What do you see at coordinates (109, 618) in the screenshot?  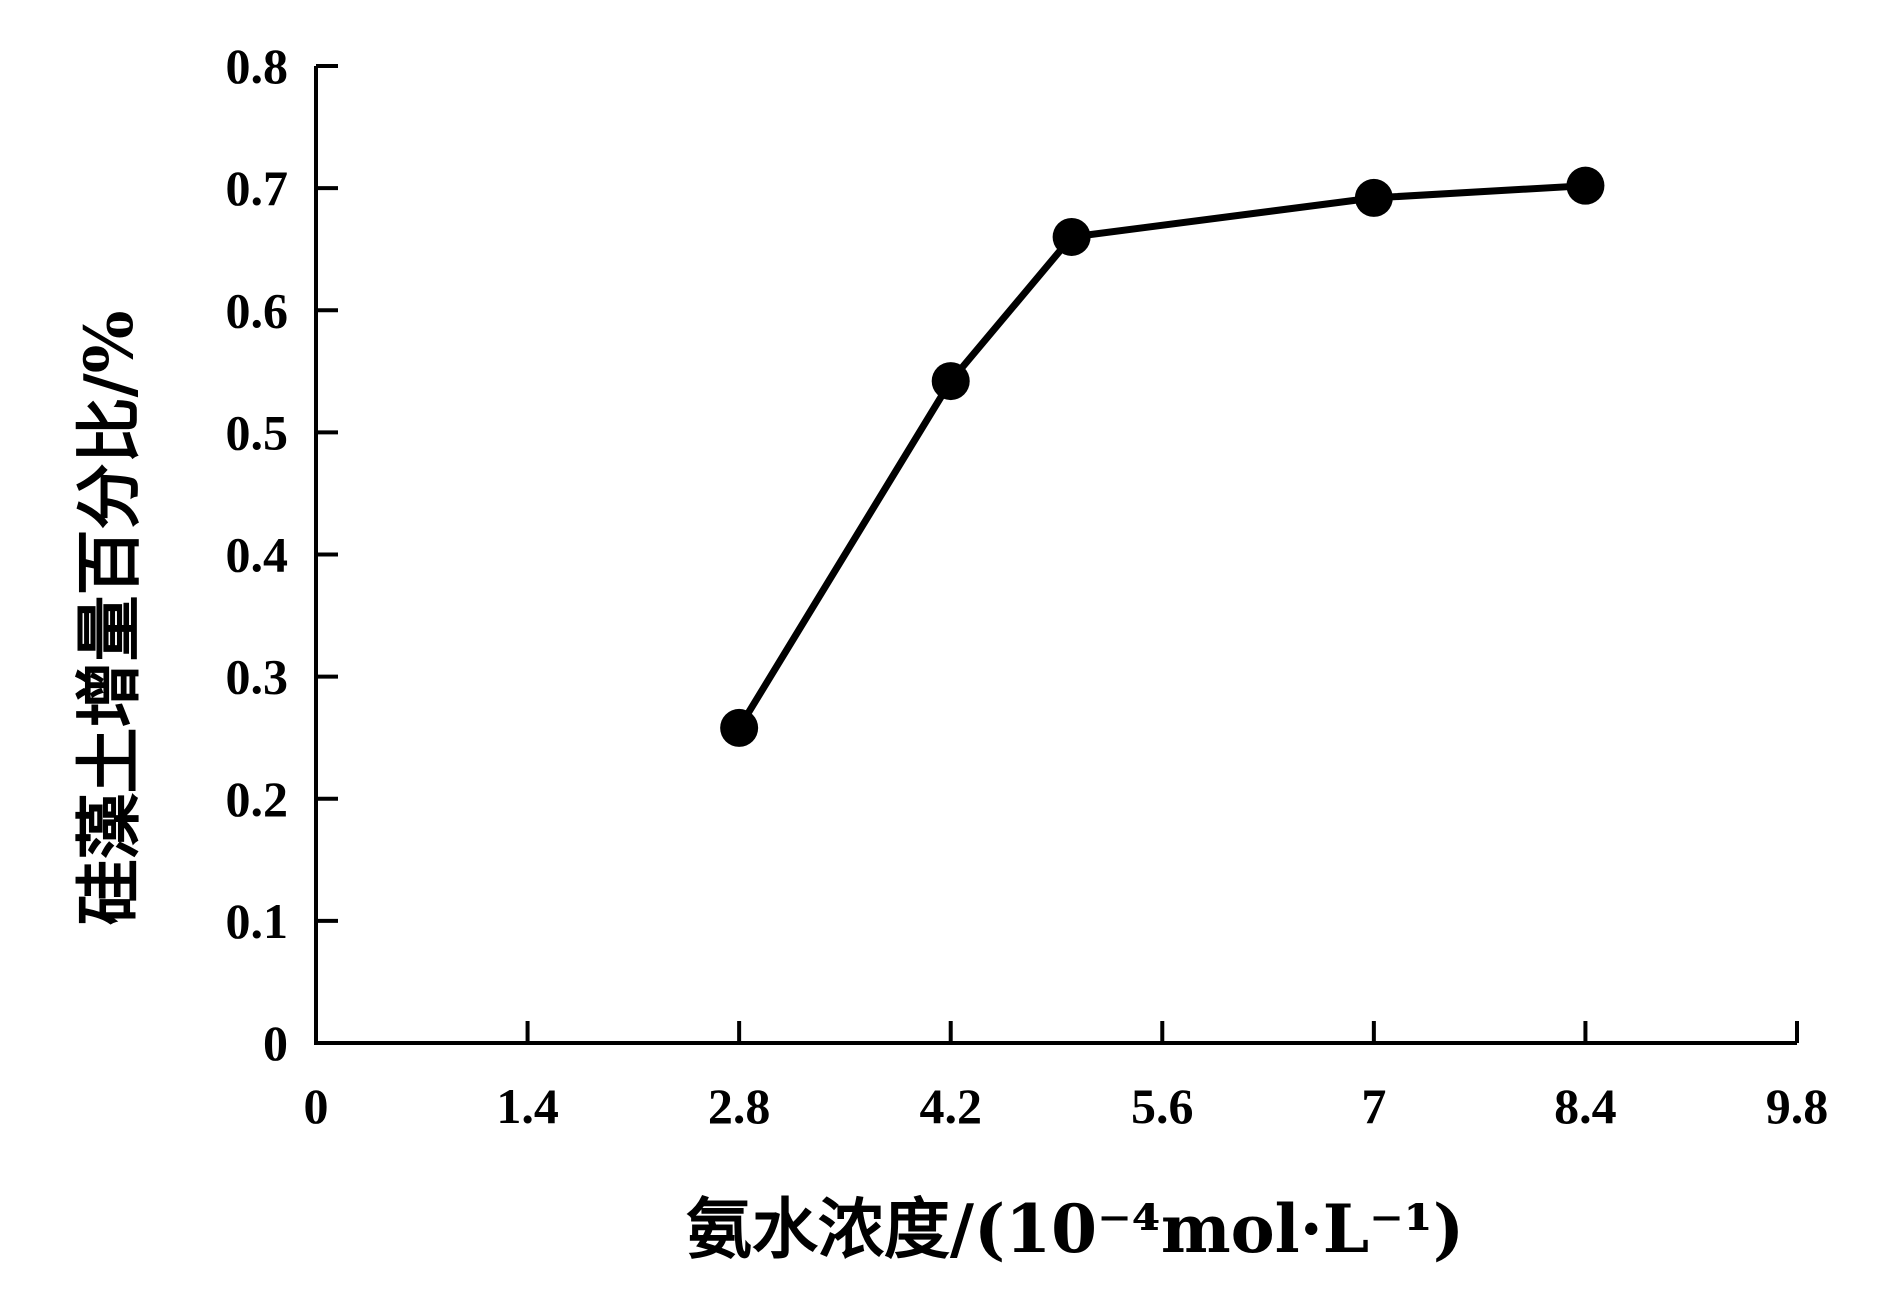 I see `y-axis-title: 硅藻土增量百分比/%` at bounding box center [109, 618].